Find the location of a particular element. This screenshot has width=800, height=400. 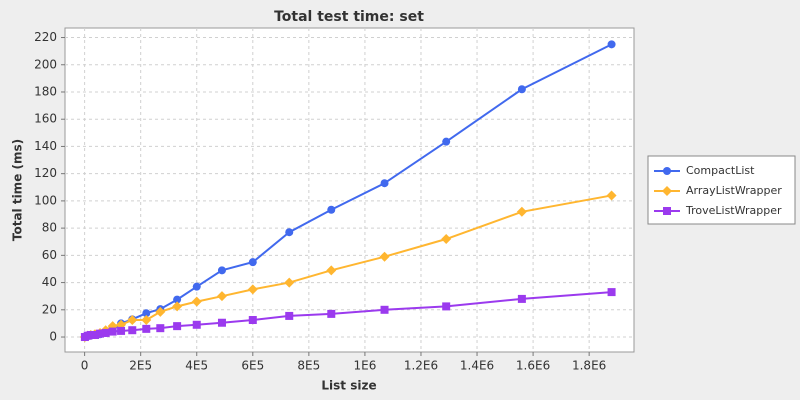

x-axis-label: List size is located at coordinates (348, 386).